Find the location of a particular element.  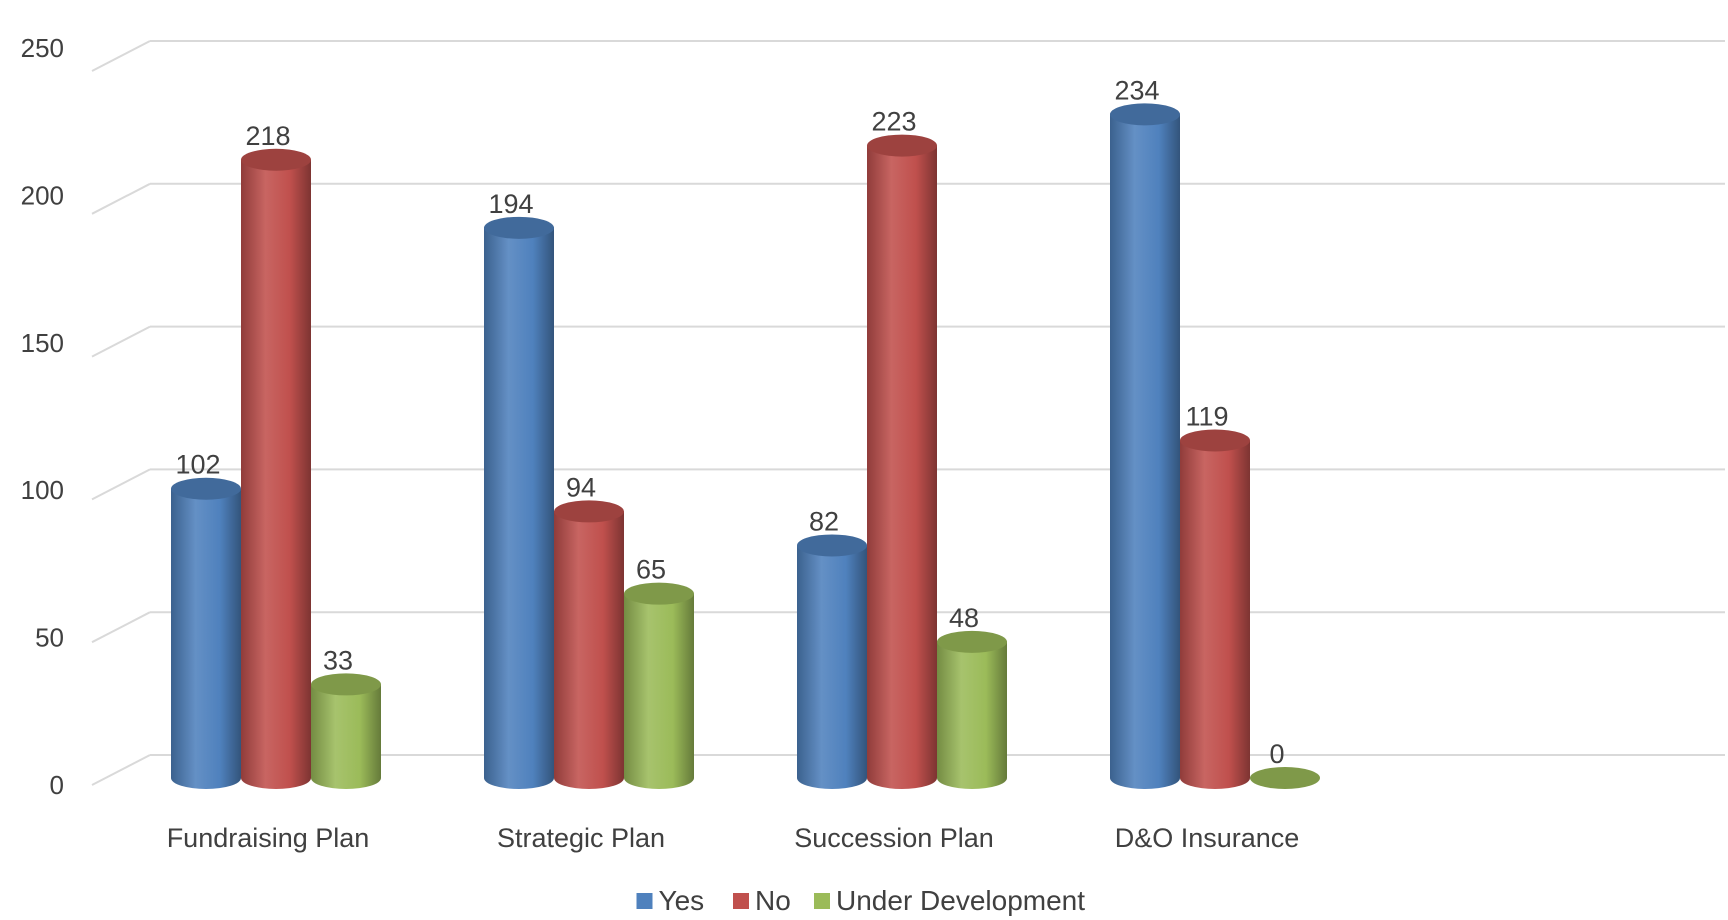

bar-under-development-fundraising-plan is located at coordinates (346, 731).